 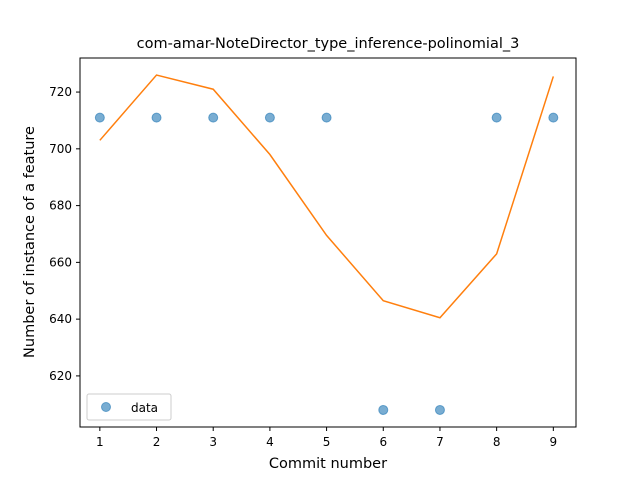 What do you see at coordinates (383, 442) in the screenshot?
I see `x-tick-label: 6` at bounding box center [383, 442].